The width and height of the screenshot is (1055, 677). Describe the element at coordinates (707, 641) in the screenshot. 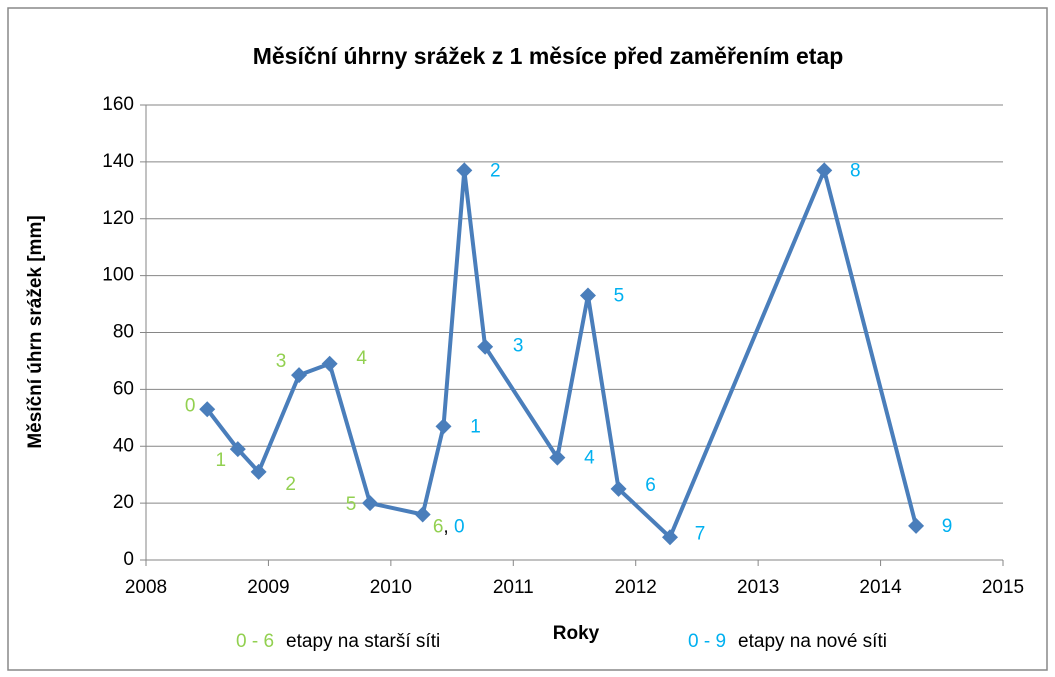

I see `legend-range: 0 - 9` at that location.